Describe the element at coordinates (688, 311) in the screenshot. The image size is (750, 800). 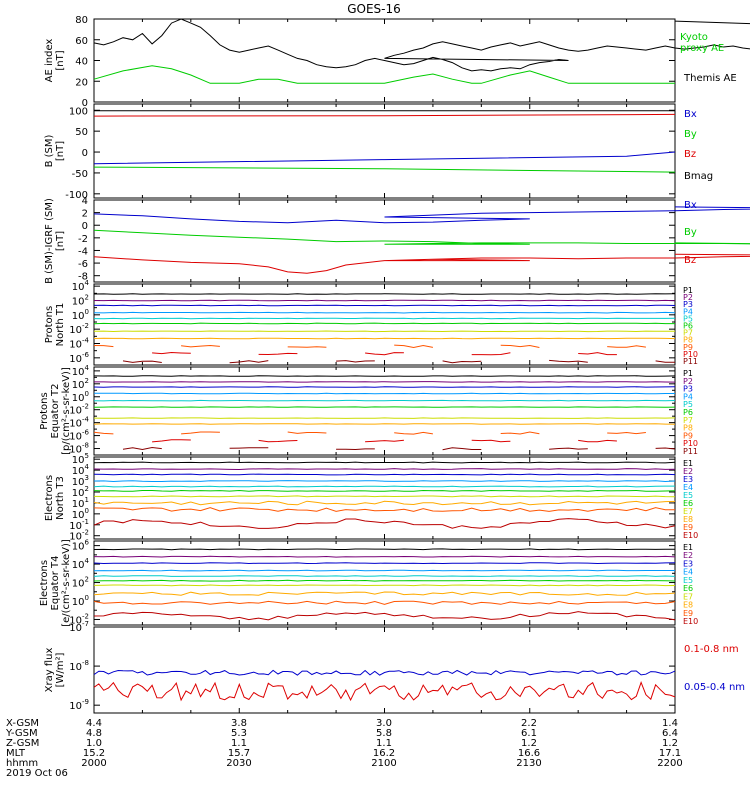
I see `legend-label: P4` at that location.